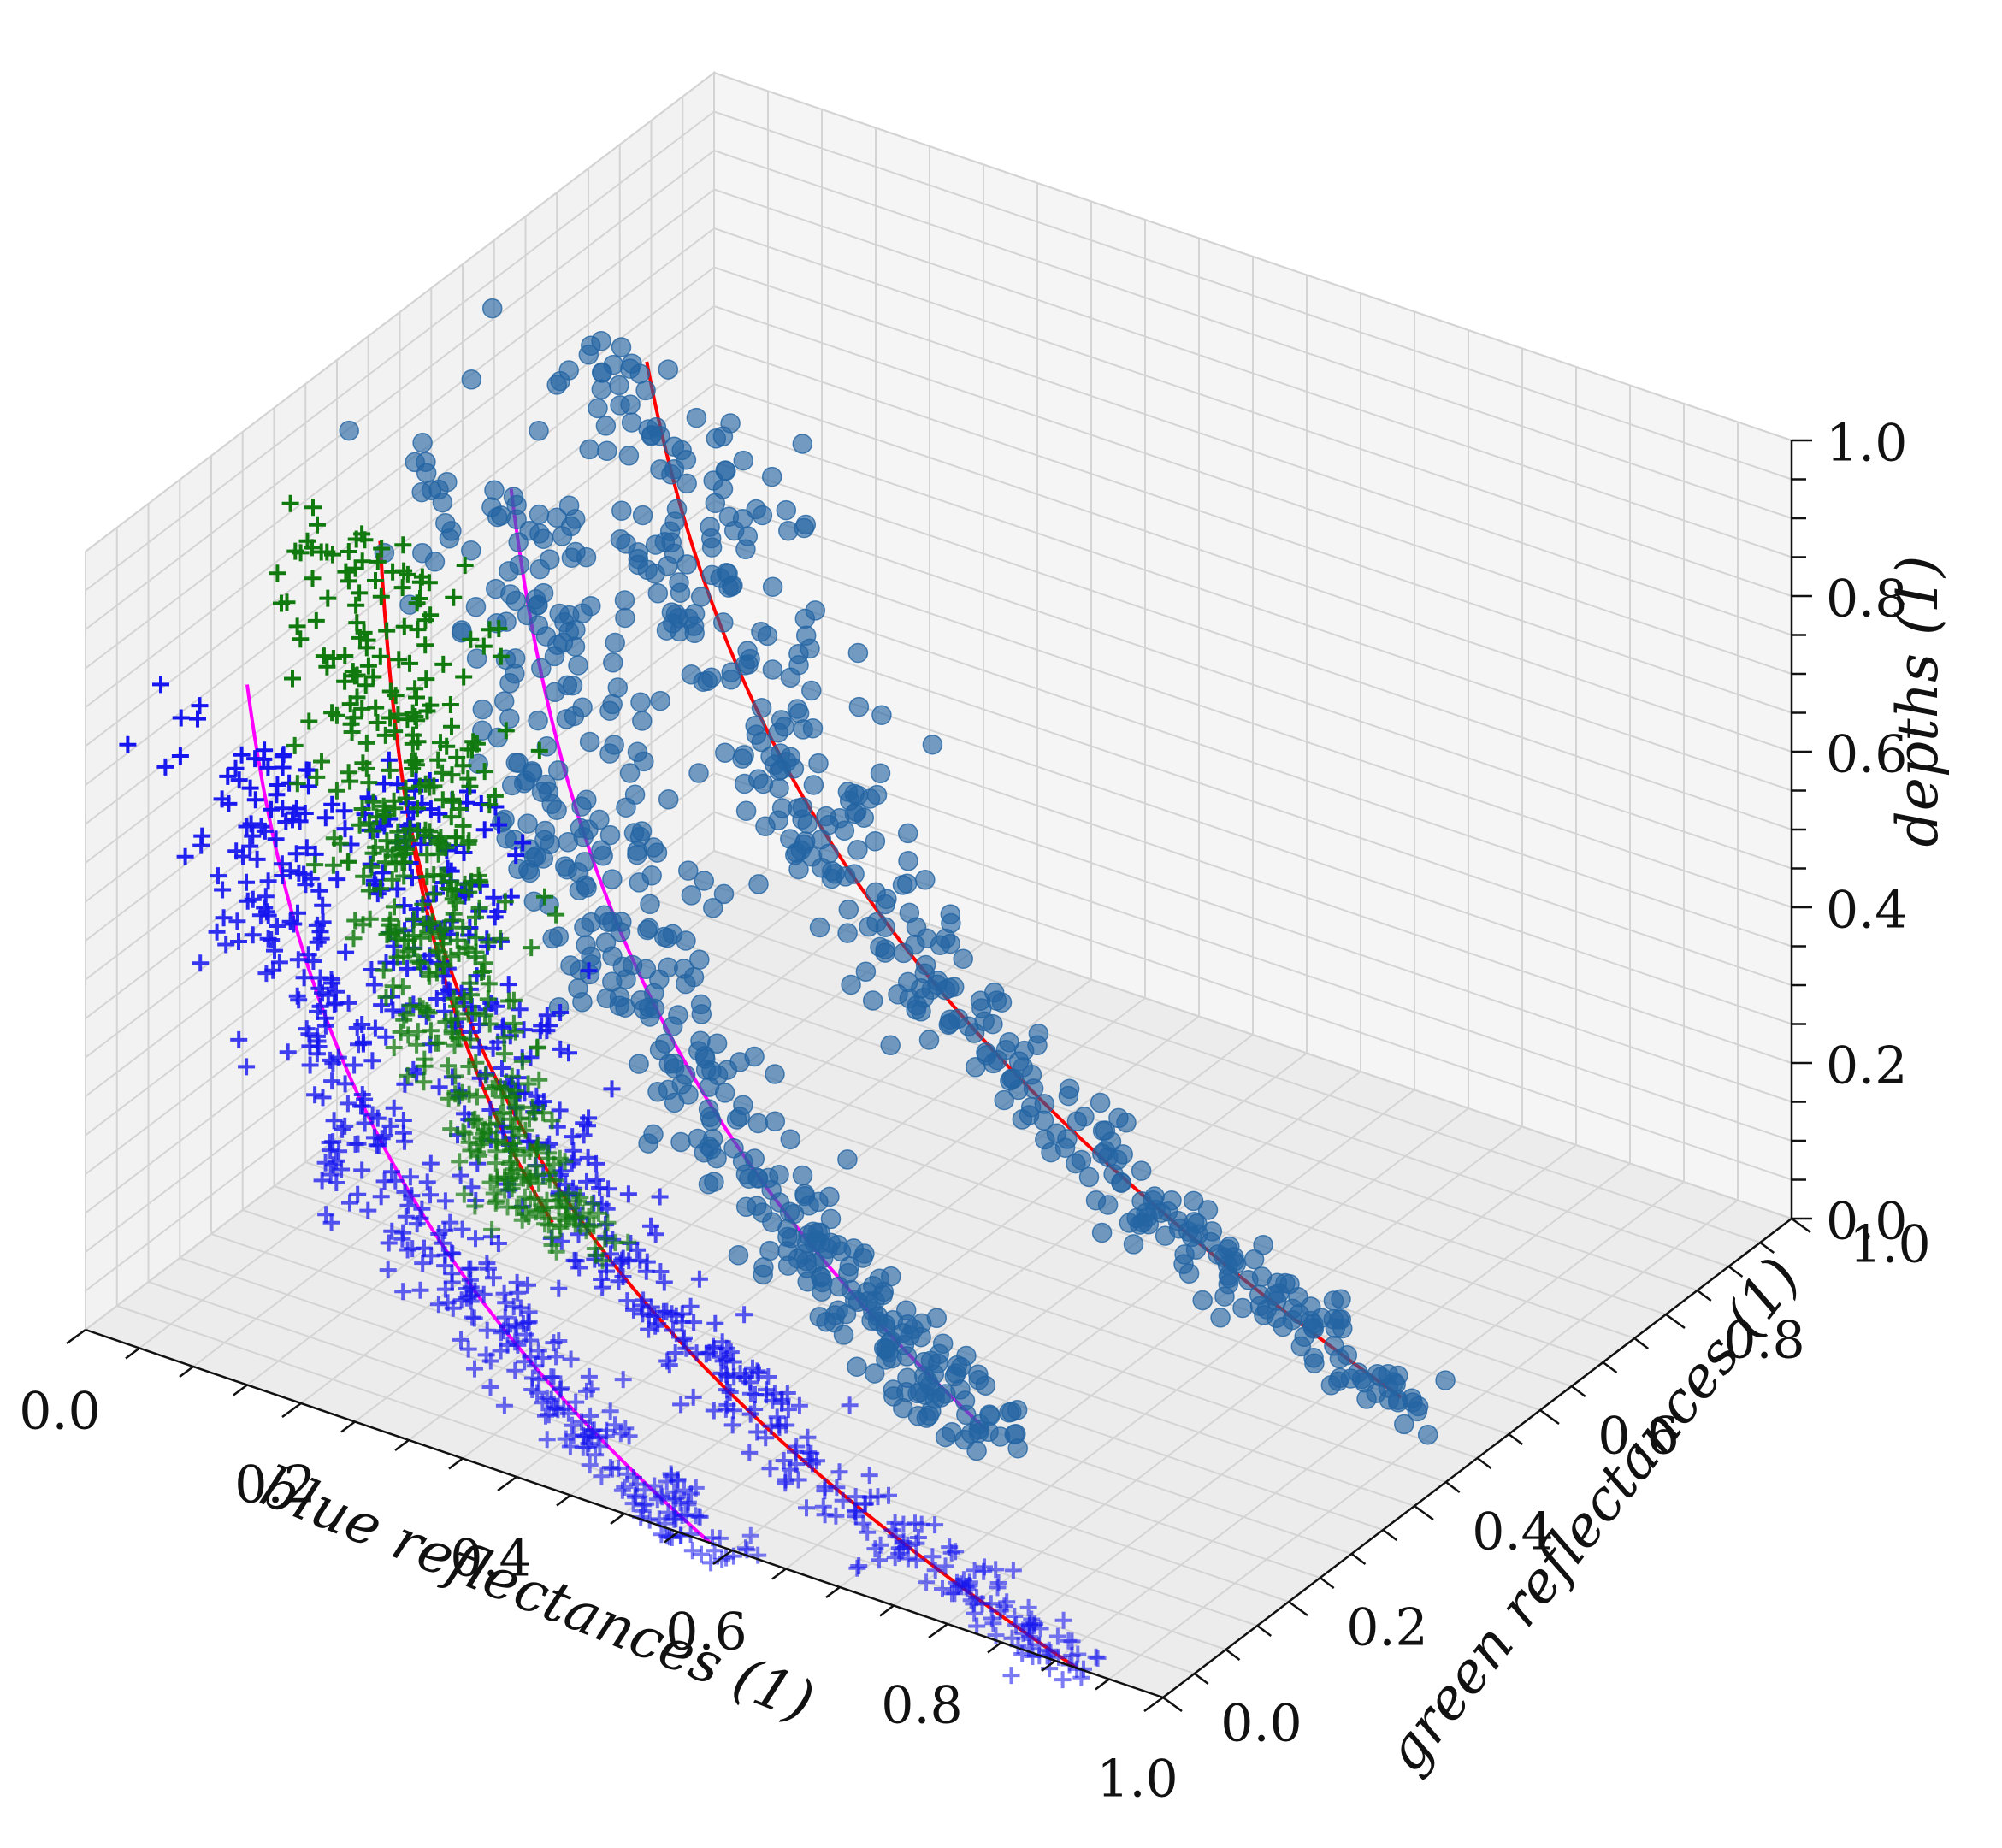  I want to click on y-tick-label: 0.6, so click(1638, 1437).